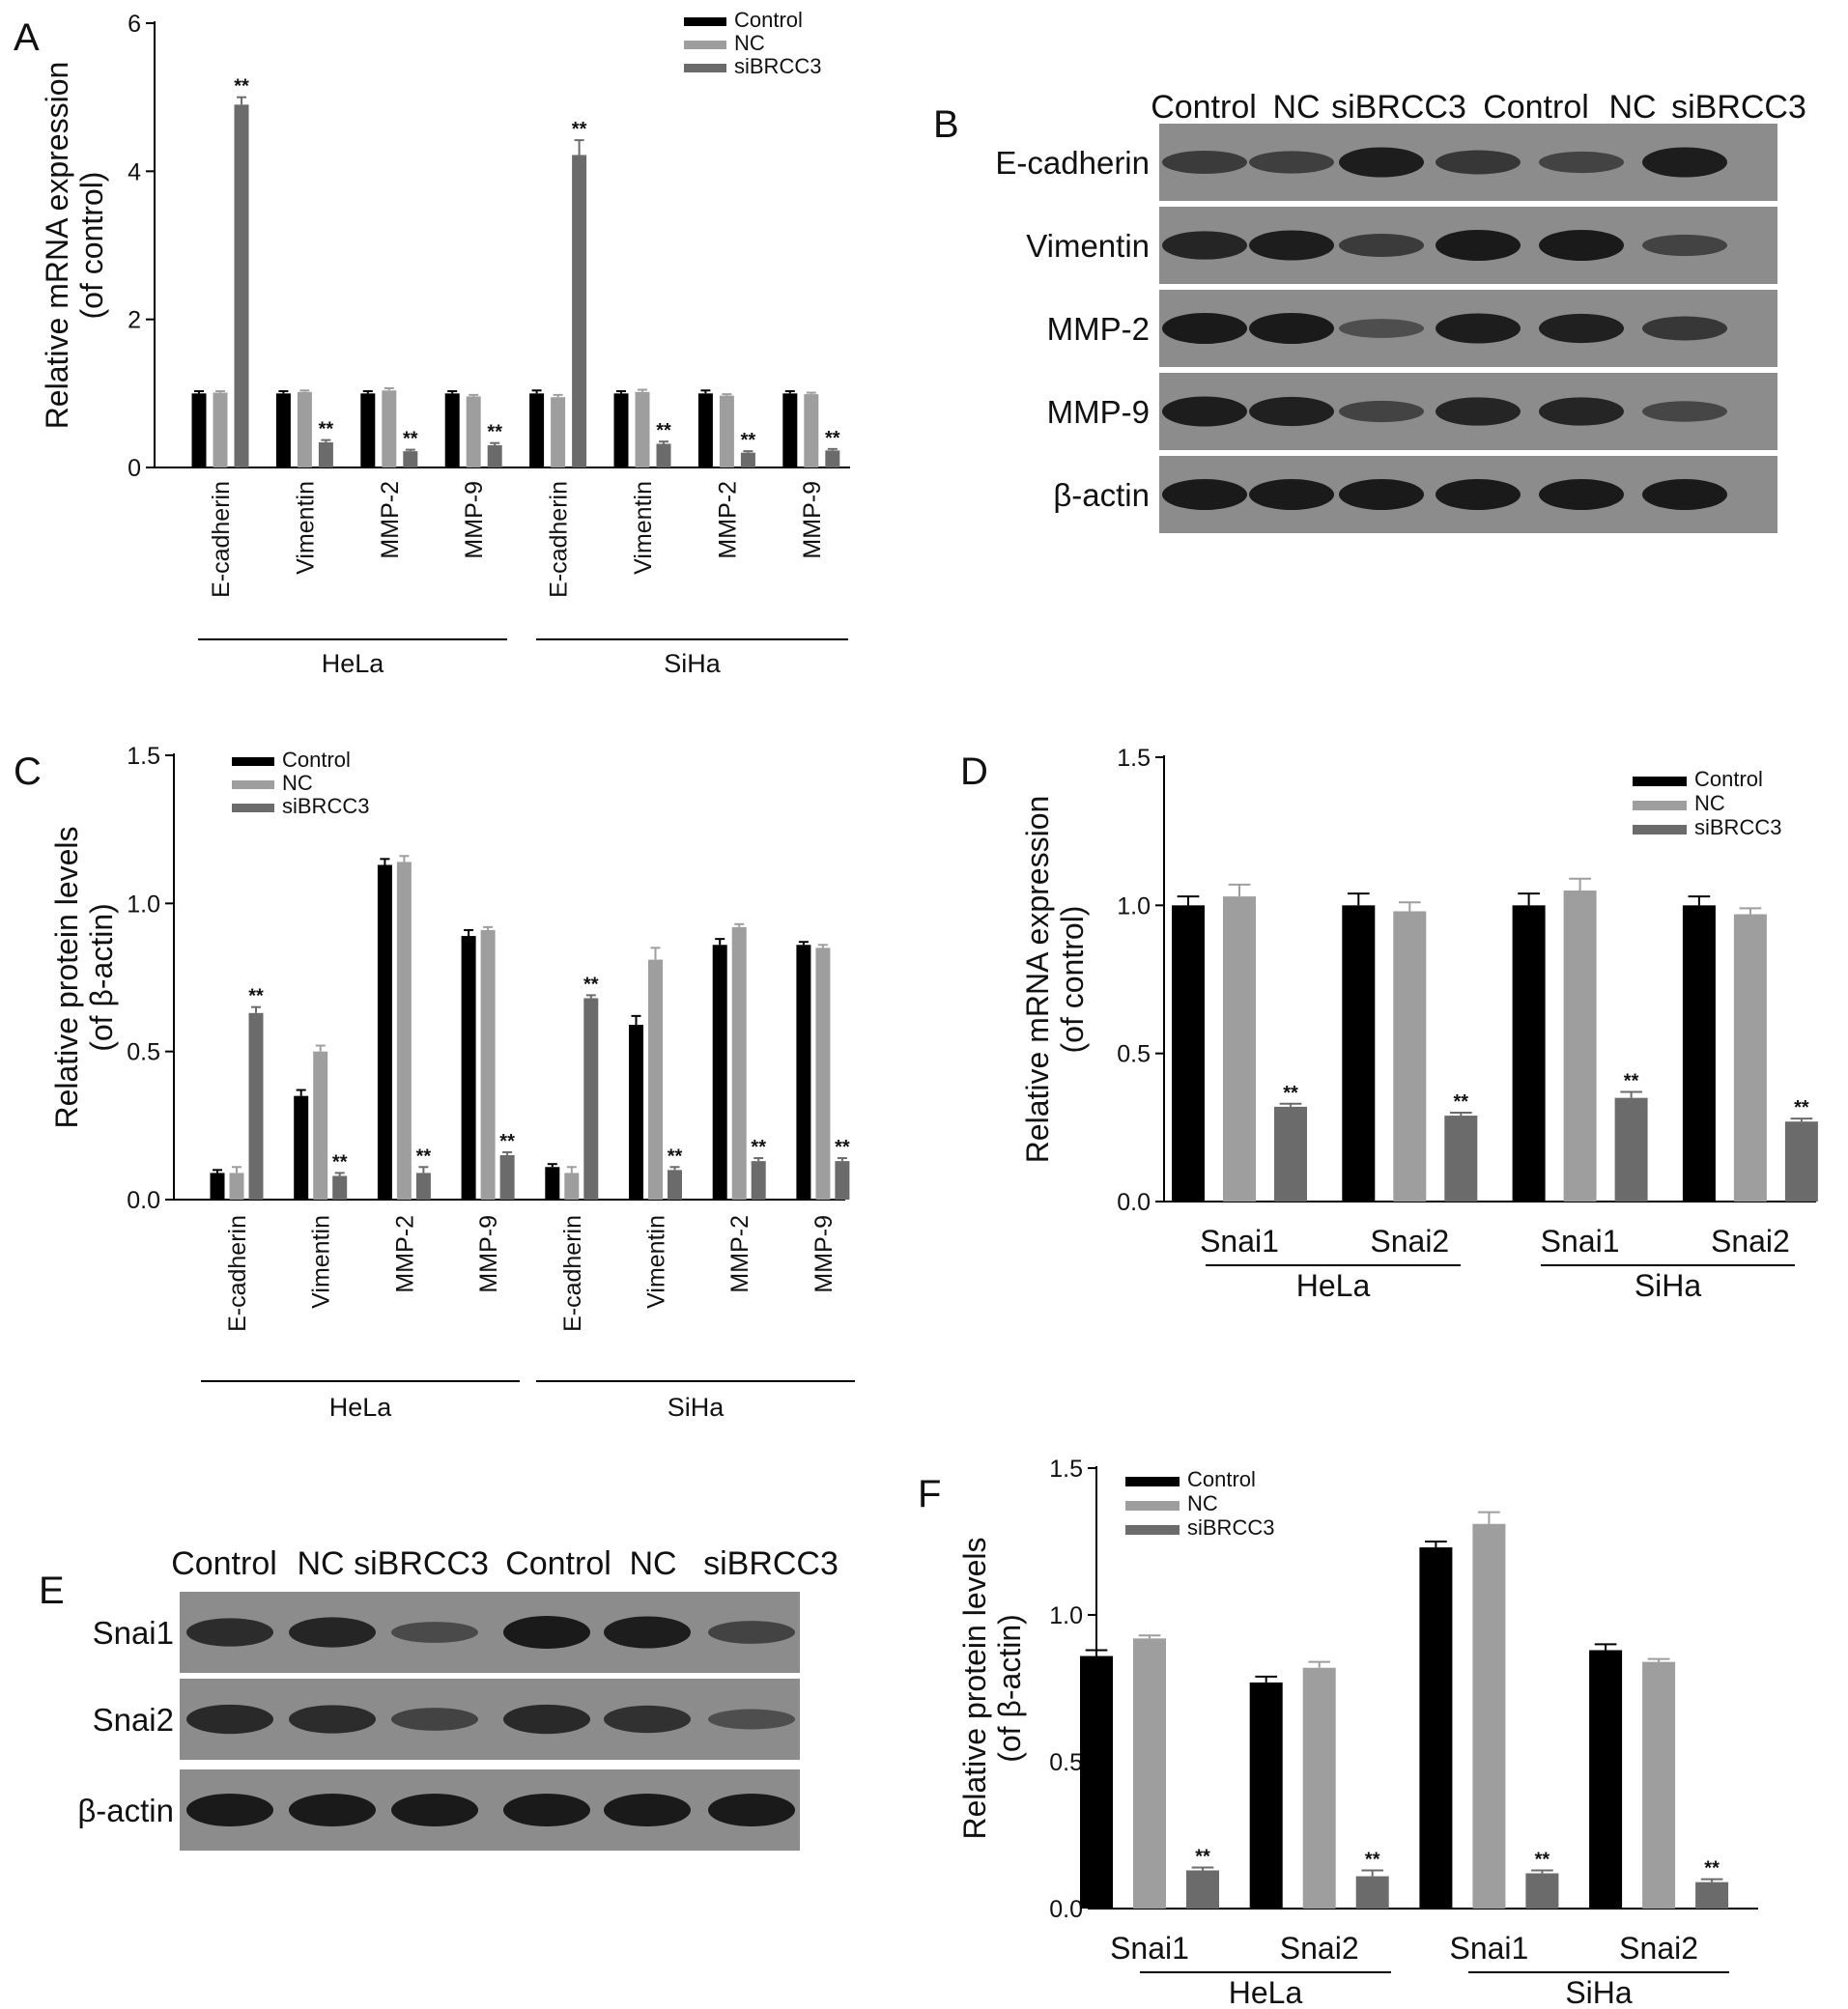  I want to click on y-tick-label-a: 4, so click(134, 171).